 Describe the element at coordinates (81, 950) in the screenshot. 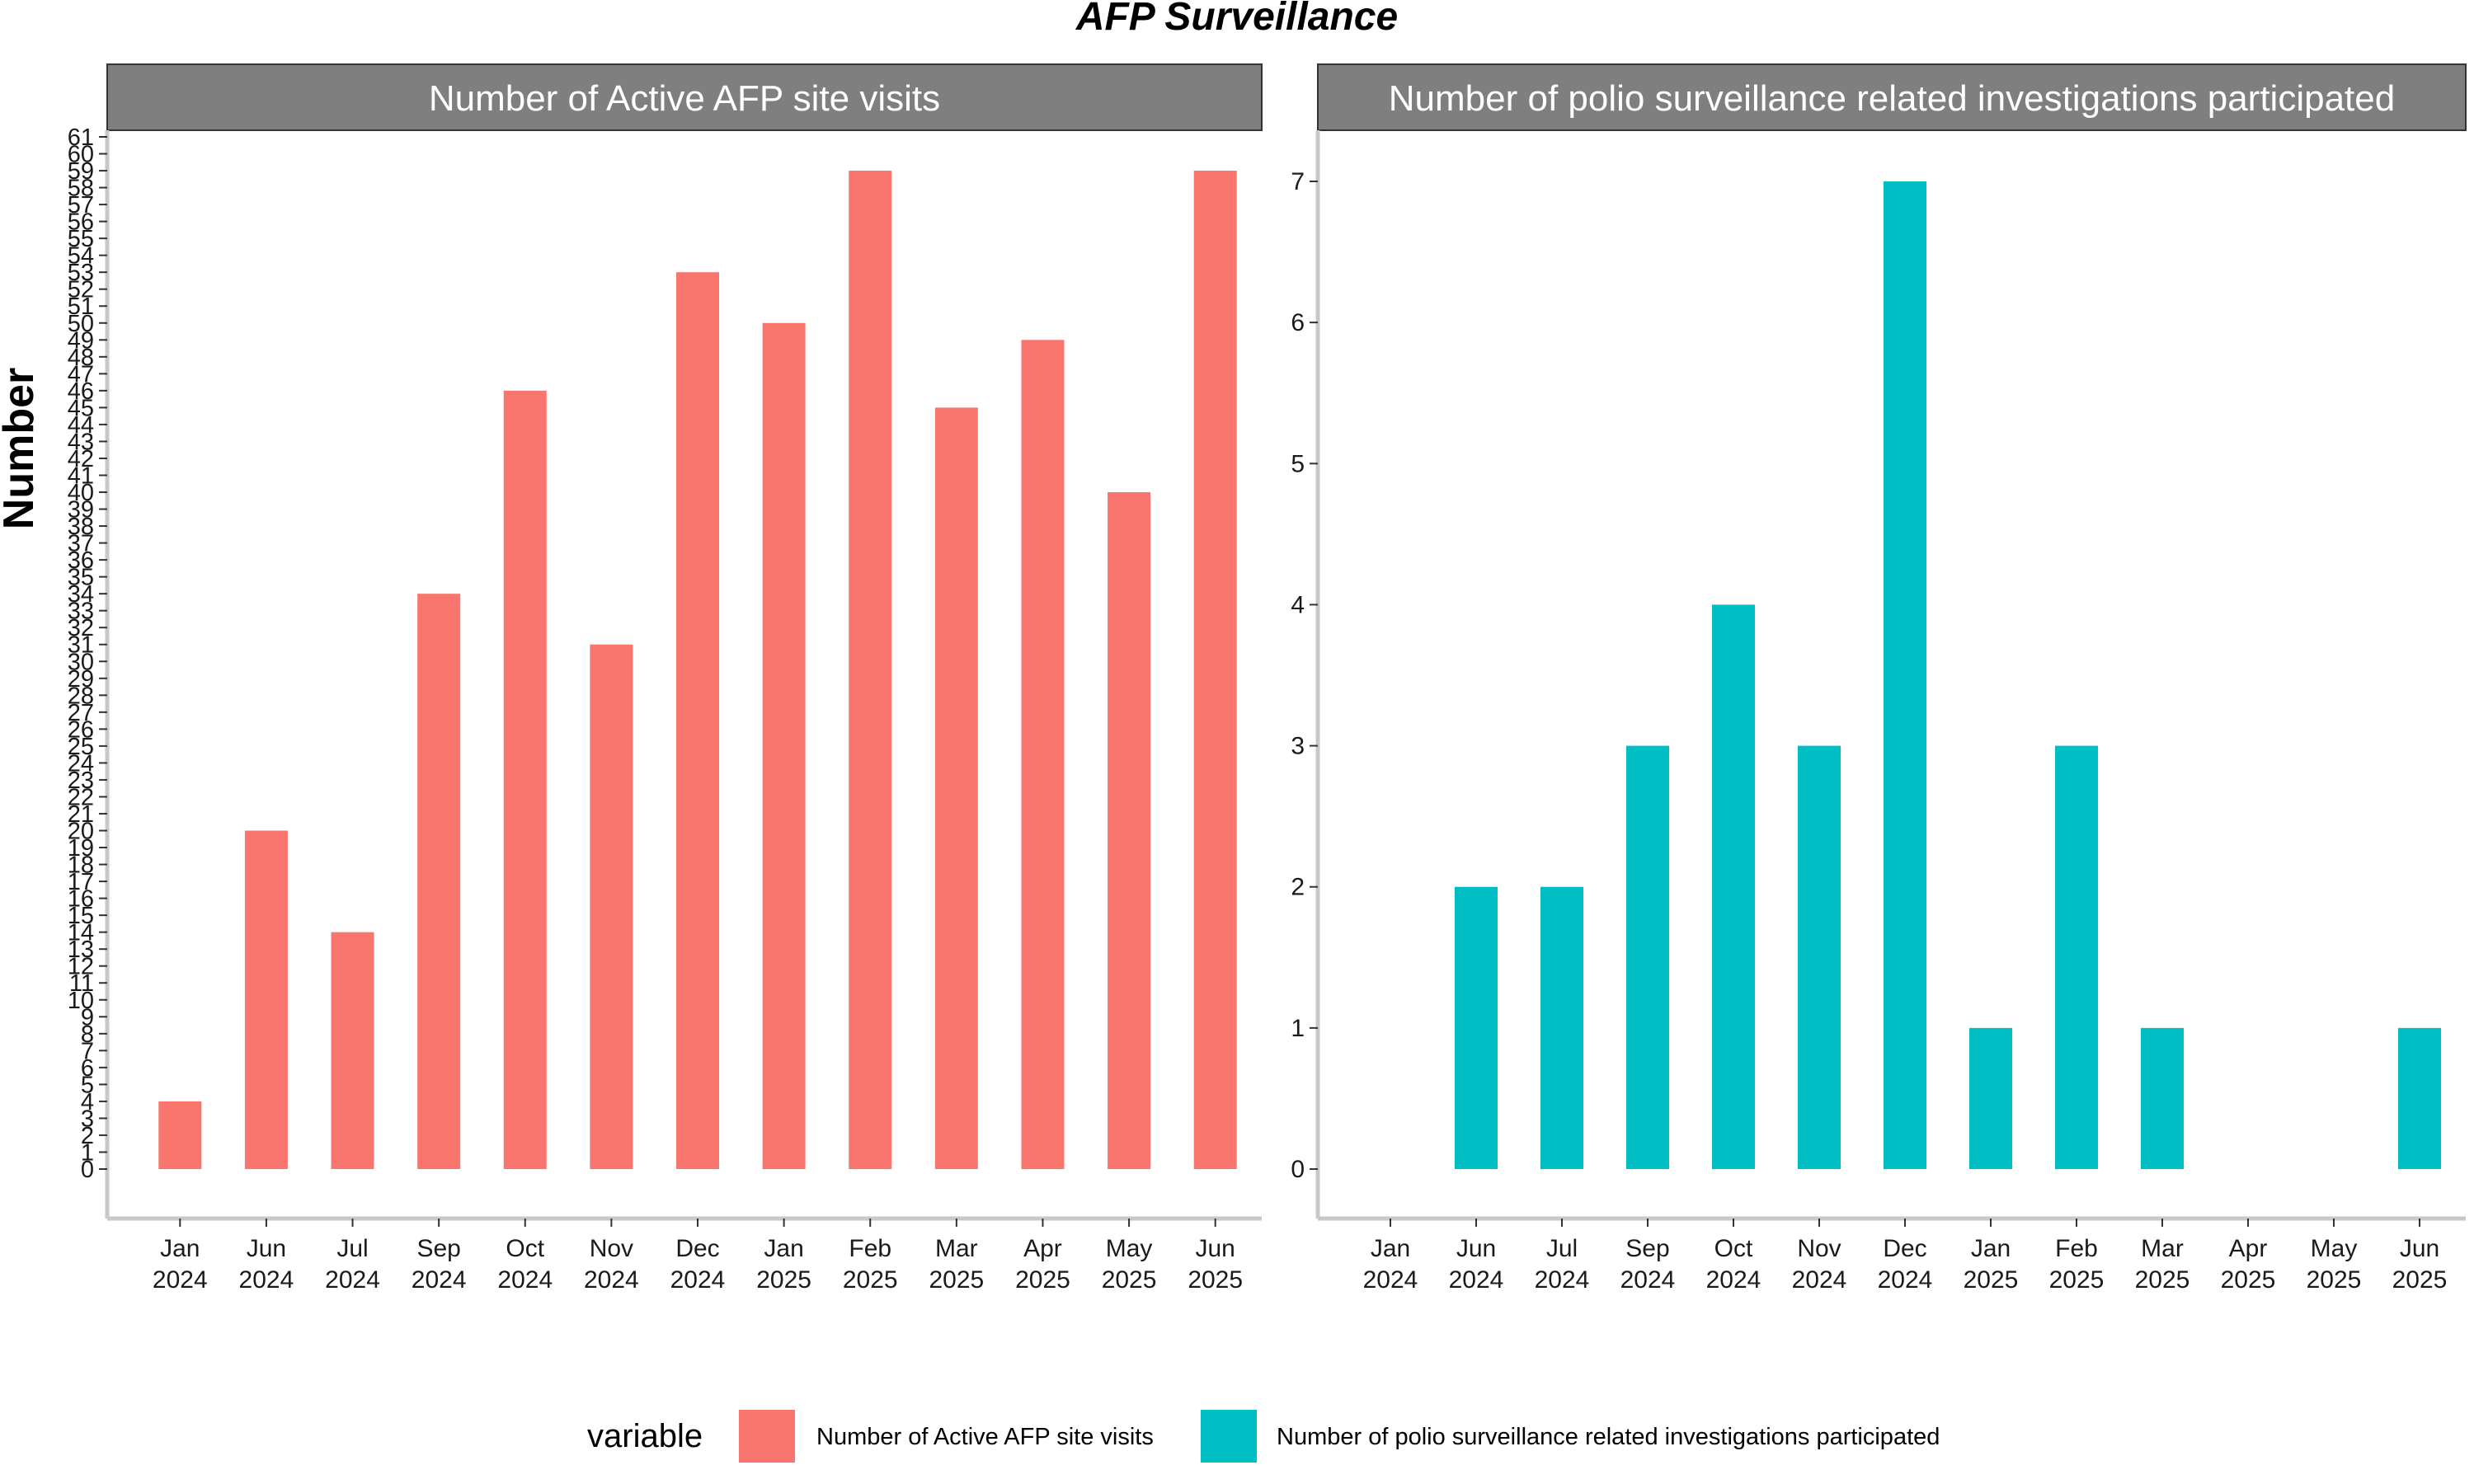

I see `y-tick-label: 13` at that location.